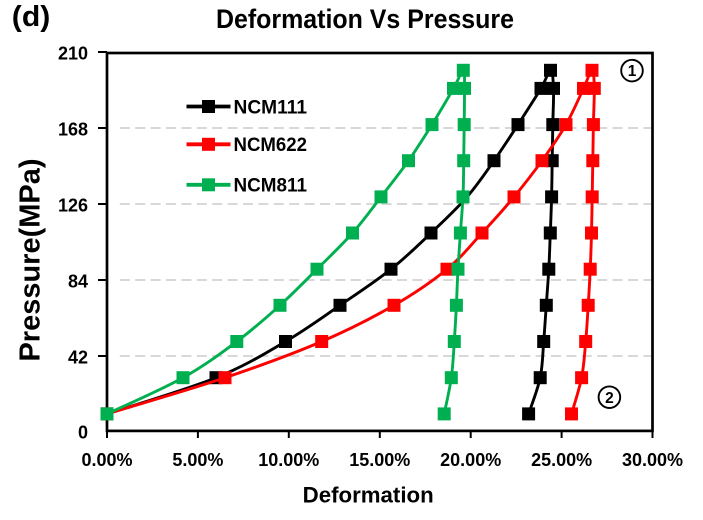 Image resolution: width=703 pixels, height=520 pixels. What do you see at coordinates (365, 19) in the screenshot?
I see `svg-text: Deformation Vs Pressure` at bounding box center [365, 19].